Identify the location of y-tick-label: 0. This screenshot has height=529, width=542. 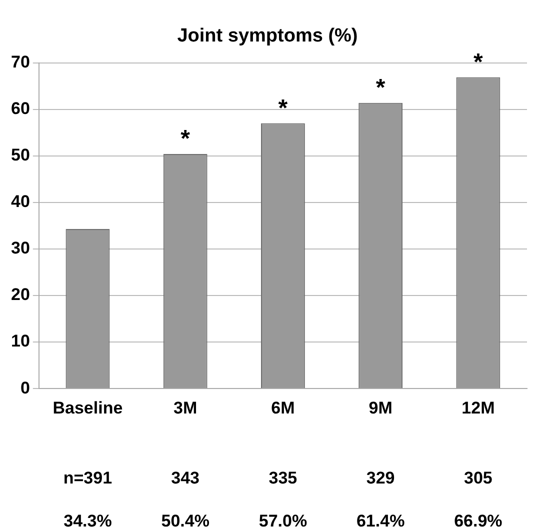
(25, 388).